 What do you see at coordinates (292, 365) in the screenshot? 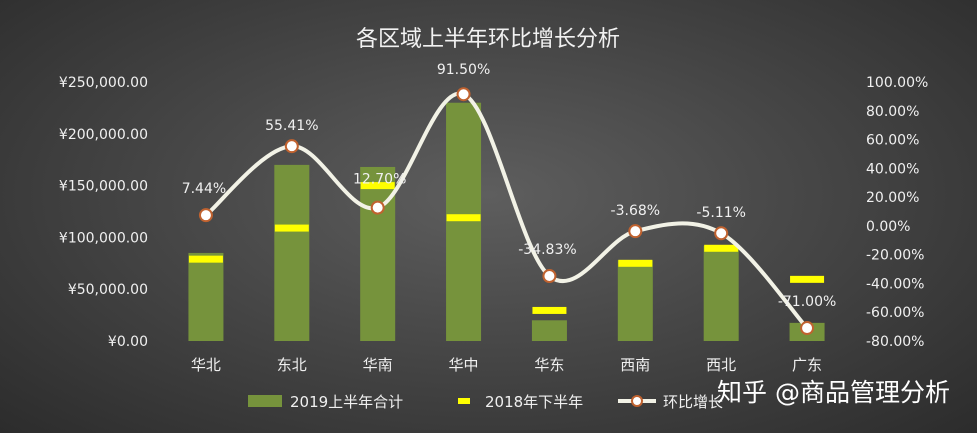
I see `x-category-label: 东北` at bounding box center [292, 365].